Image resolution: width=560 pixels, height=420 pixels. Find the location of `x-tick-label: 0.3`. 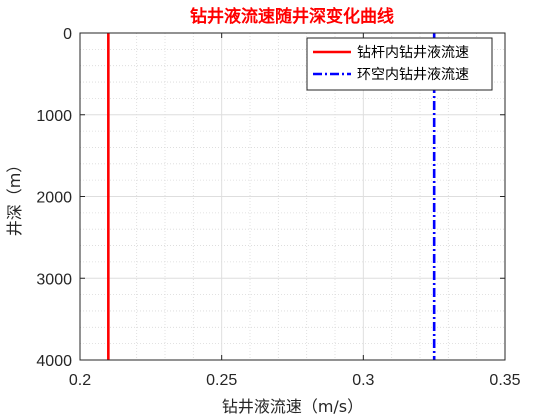

x-tick-label: 0.3 is located at coordinates (363, 380).